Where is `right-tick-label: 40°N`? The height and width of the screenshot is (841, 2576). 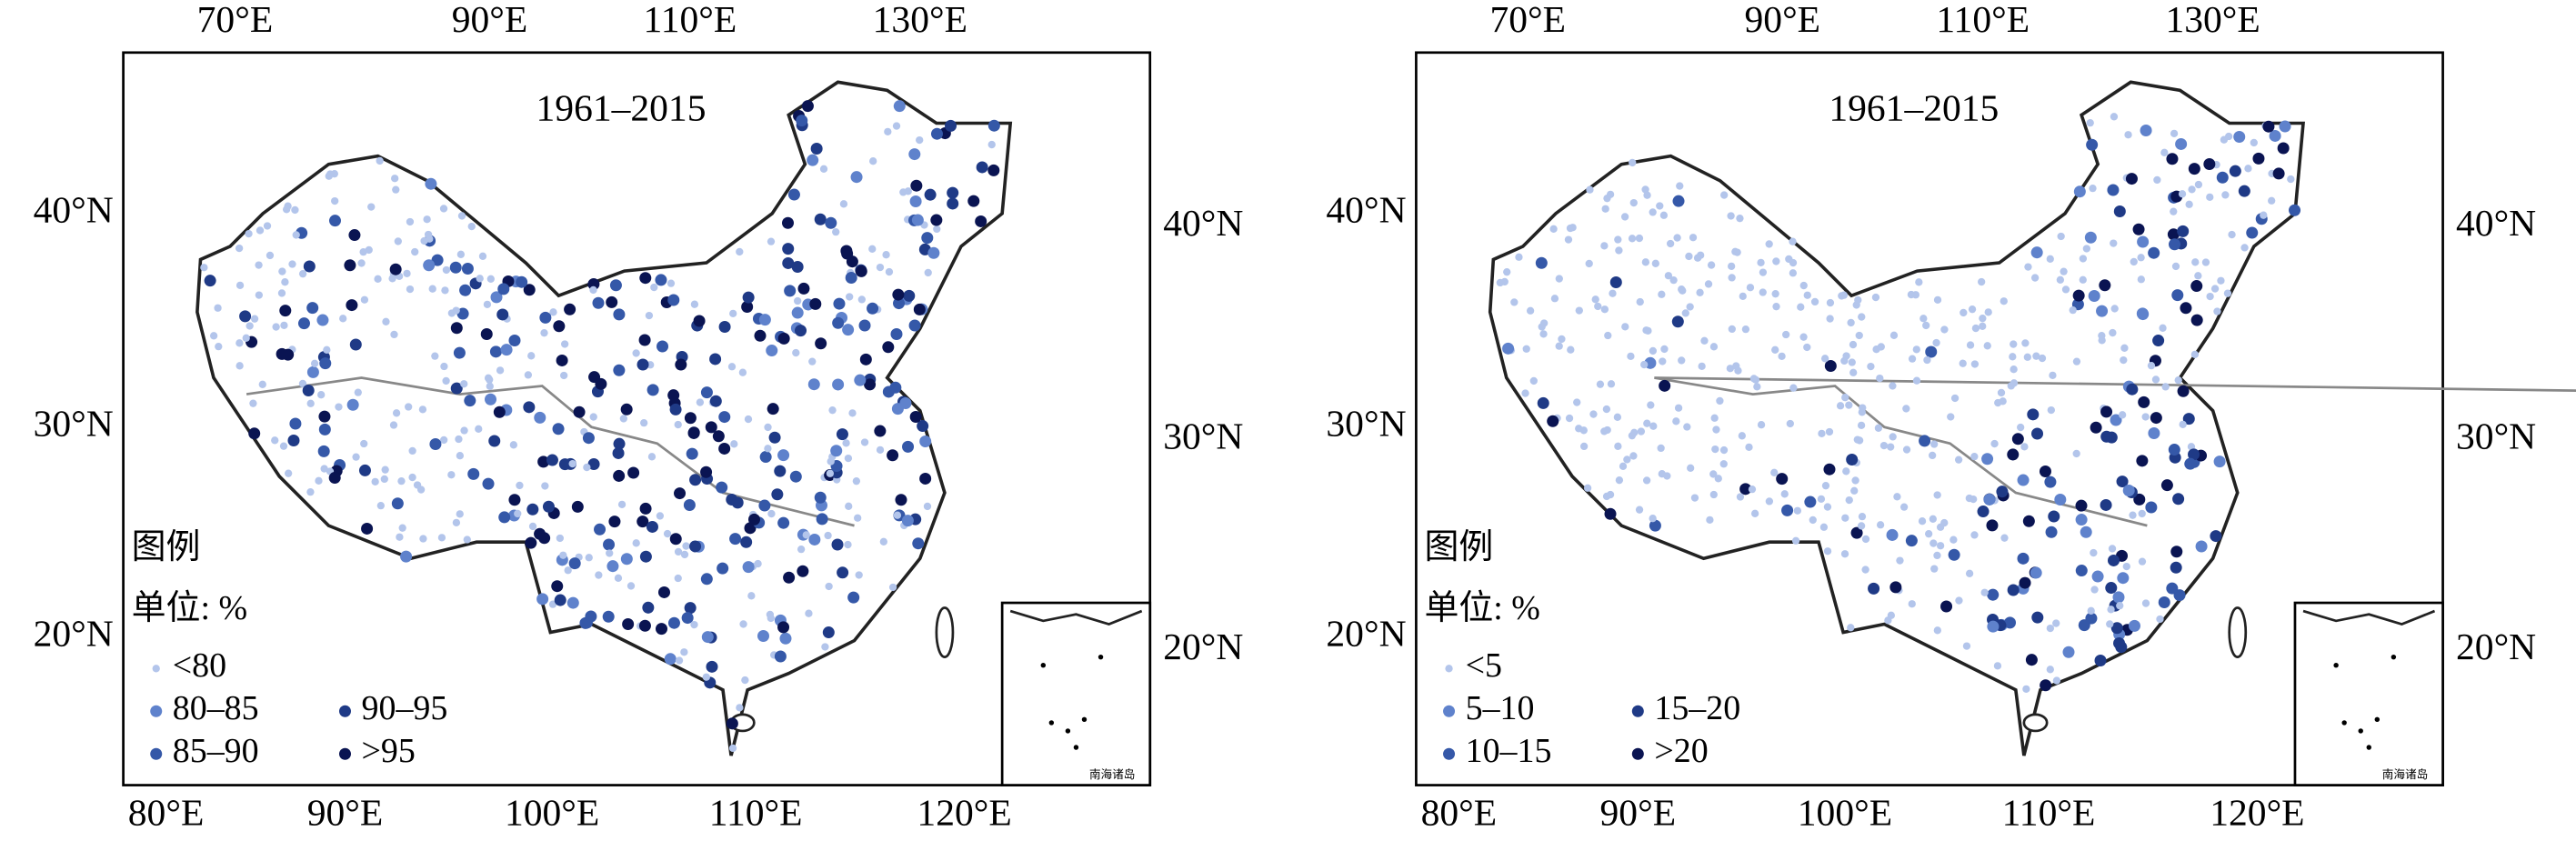
right-tick-label: 40°N is located at coordinates (1203, 223).